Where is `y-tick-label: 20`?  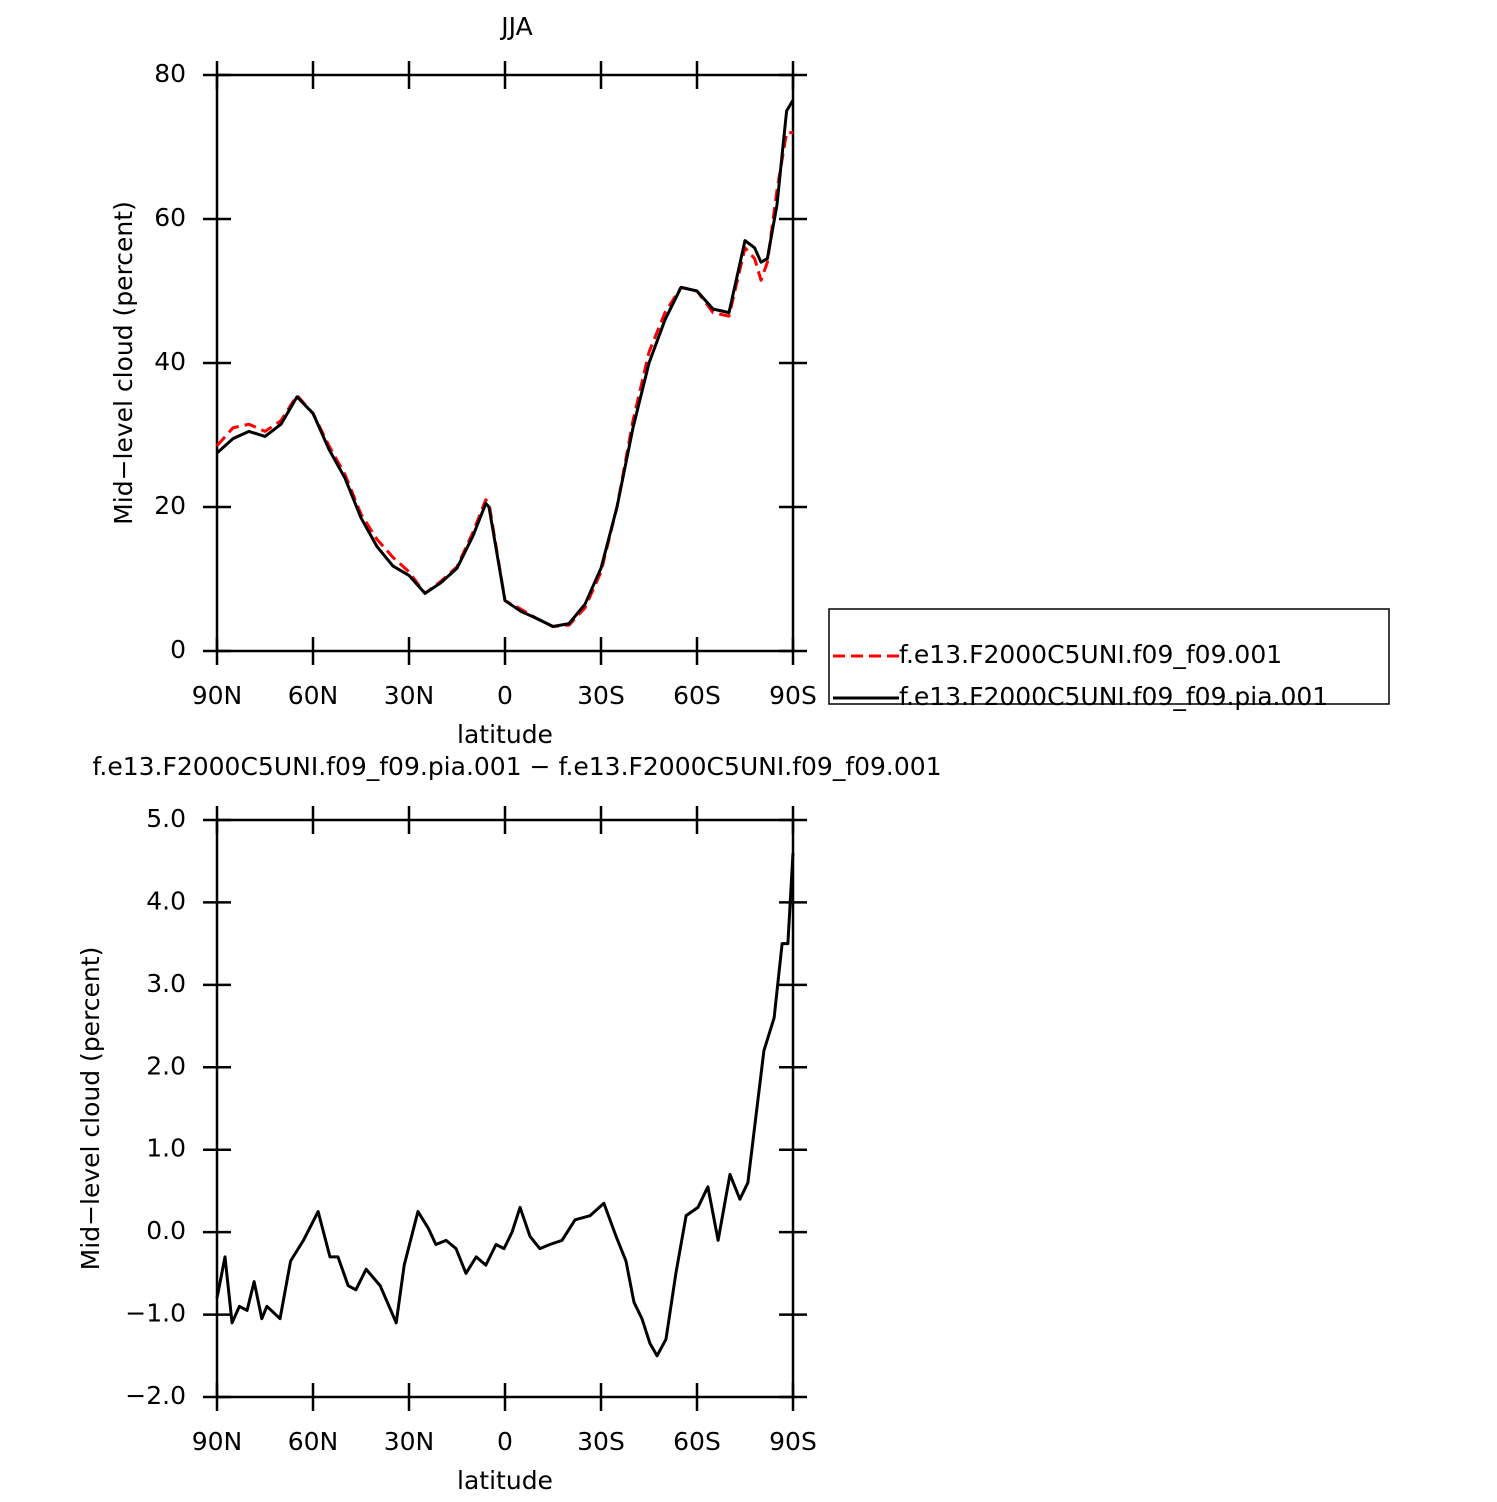
y-tick-label: 20 is located at coordinates (170, 505).